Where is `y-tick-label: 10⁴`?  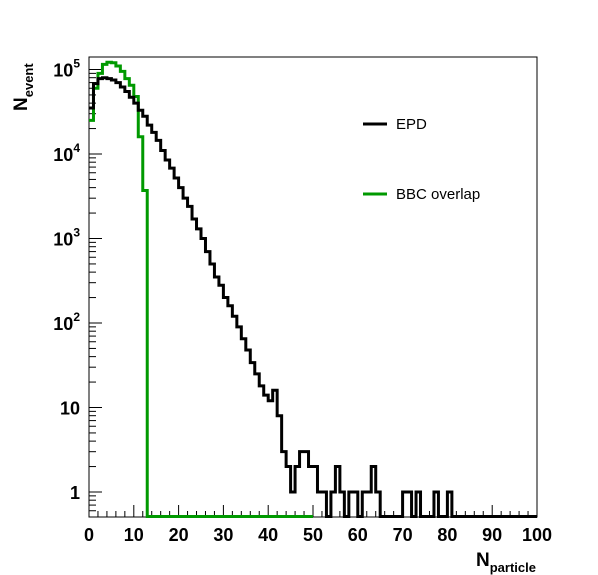 y-tick-label: 10⁴ is located at coordinates (66, 153).